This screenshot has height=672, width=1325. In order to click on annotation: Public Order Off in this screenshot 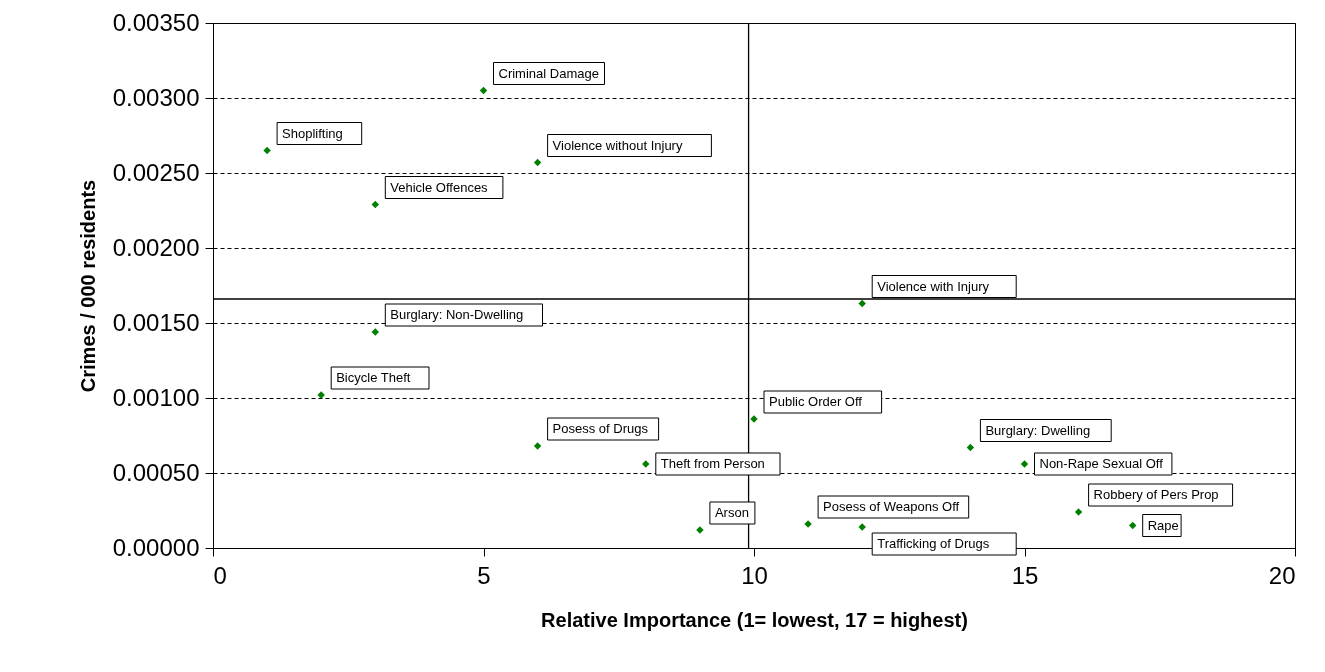, I will do `click(816, 401)`.